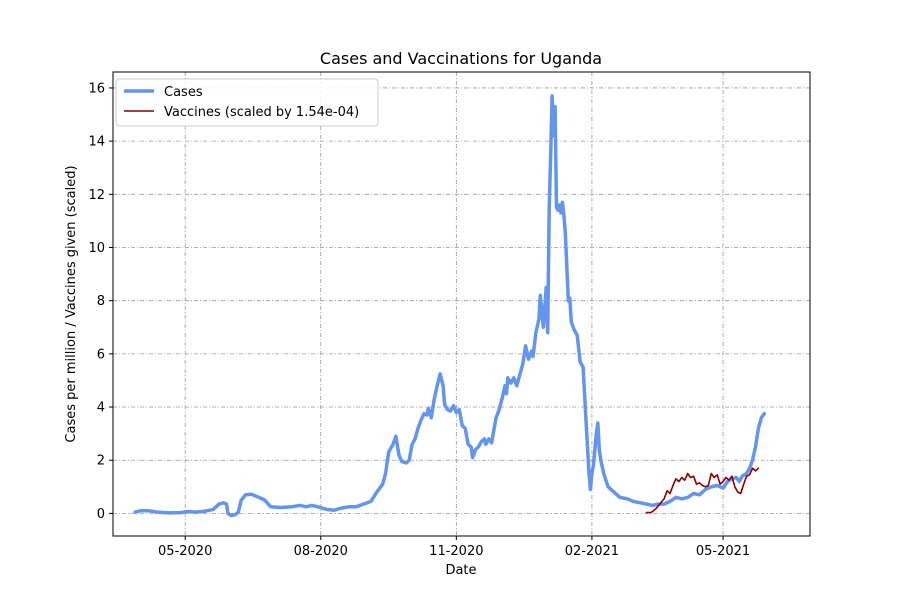 The height and width of the screenshot is (600, 900). Describe the element at coordinates (96, 248) in the screenshot. I see `y-tick-label: 10` at that location.